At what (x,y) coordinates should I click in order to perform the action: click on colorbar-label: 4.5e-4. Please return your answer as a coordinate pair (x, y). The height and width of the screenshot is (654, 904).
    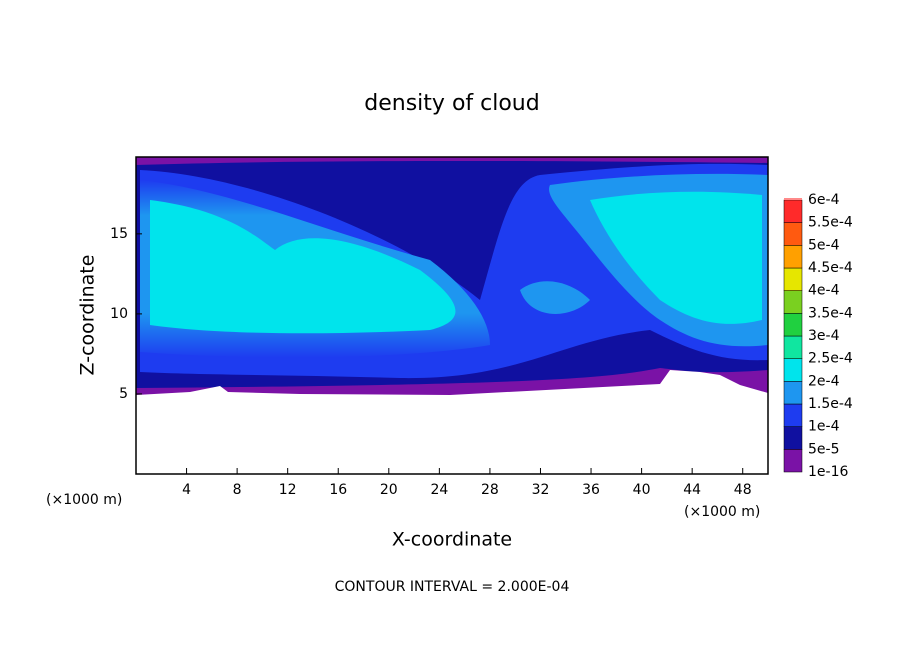
    Looking at the image, I should click on (830, 268).